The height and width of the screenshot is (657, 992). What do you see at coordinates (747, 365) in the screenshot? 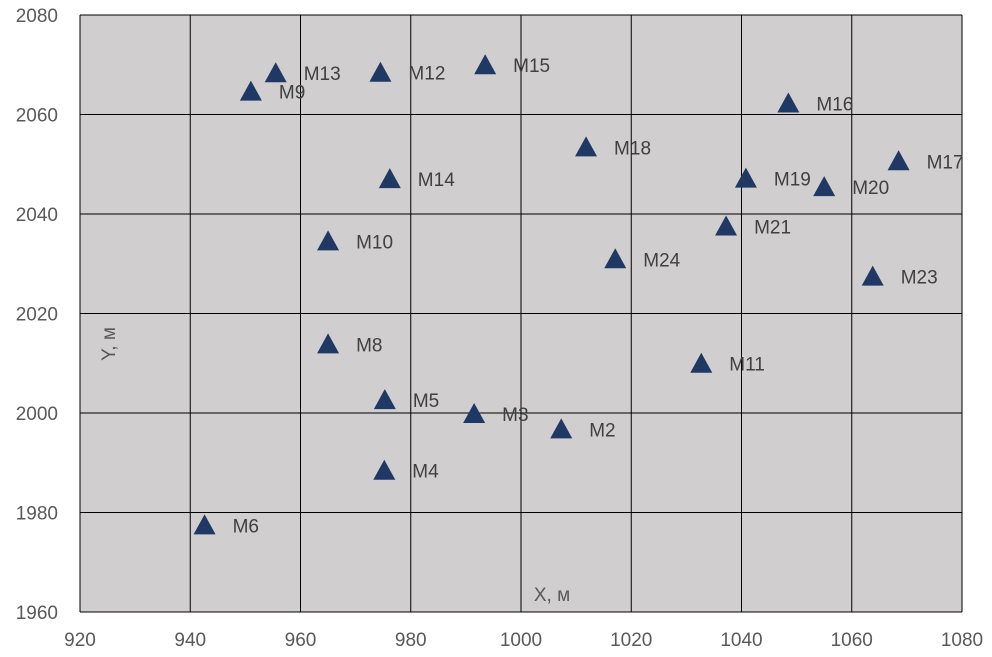
I see `point-label: M11` at bounding box center [747, 365].